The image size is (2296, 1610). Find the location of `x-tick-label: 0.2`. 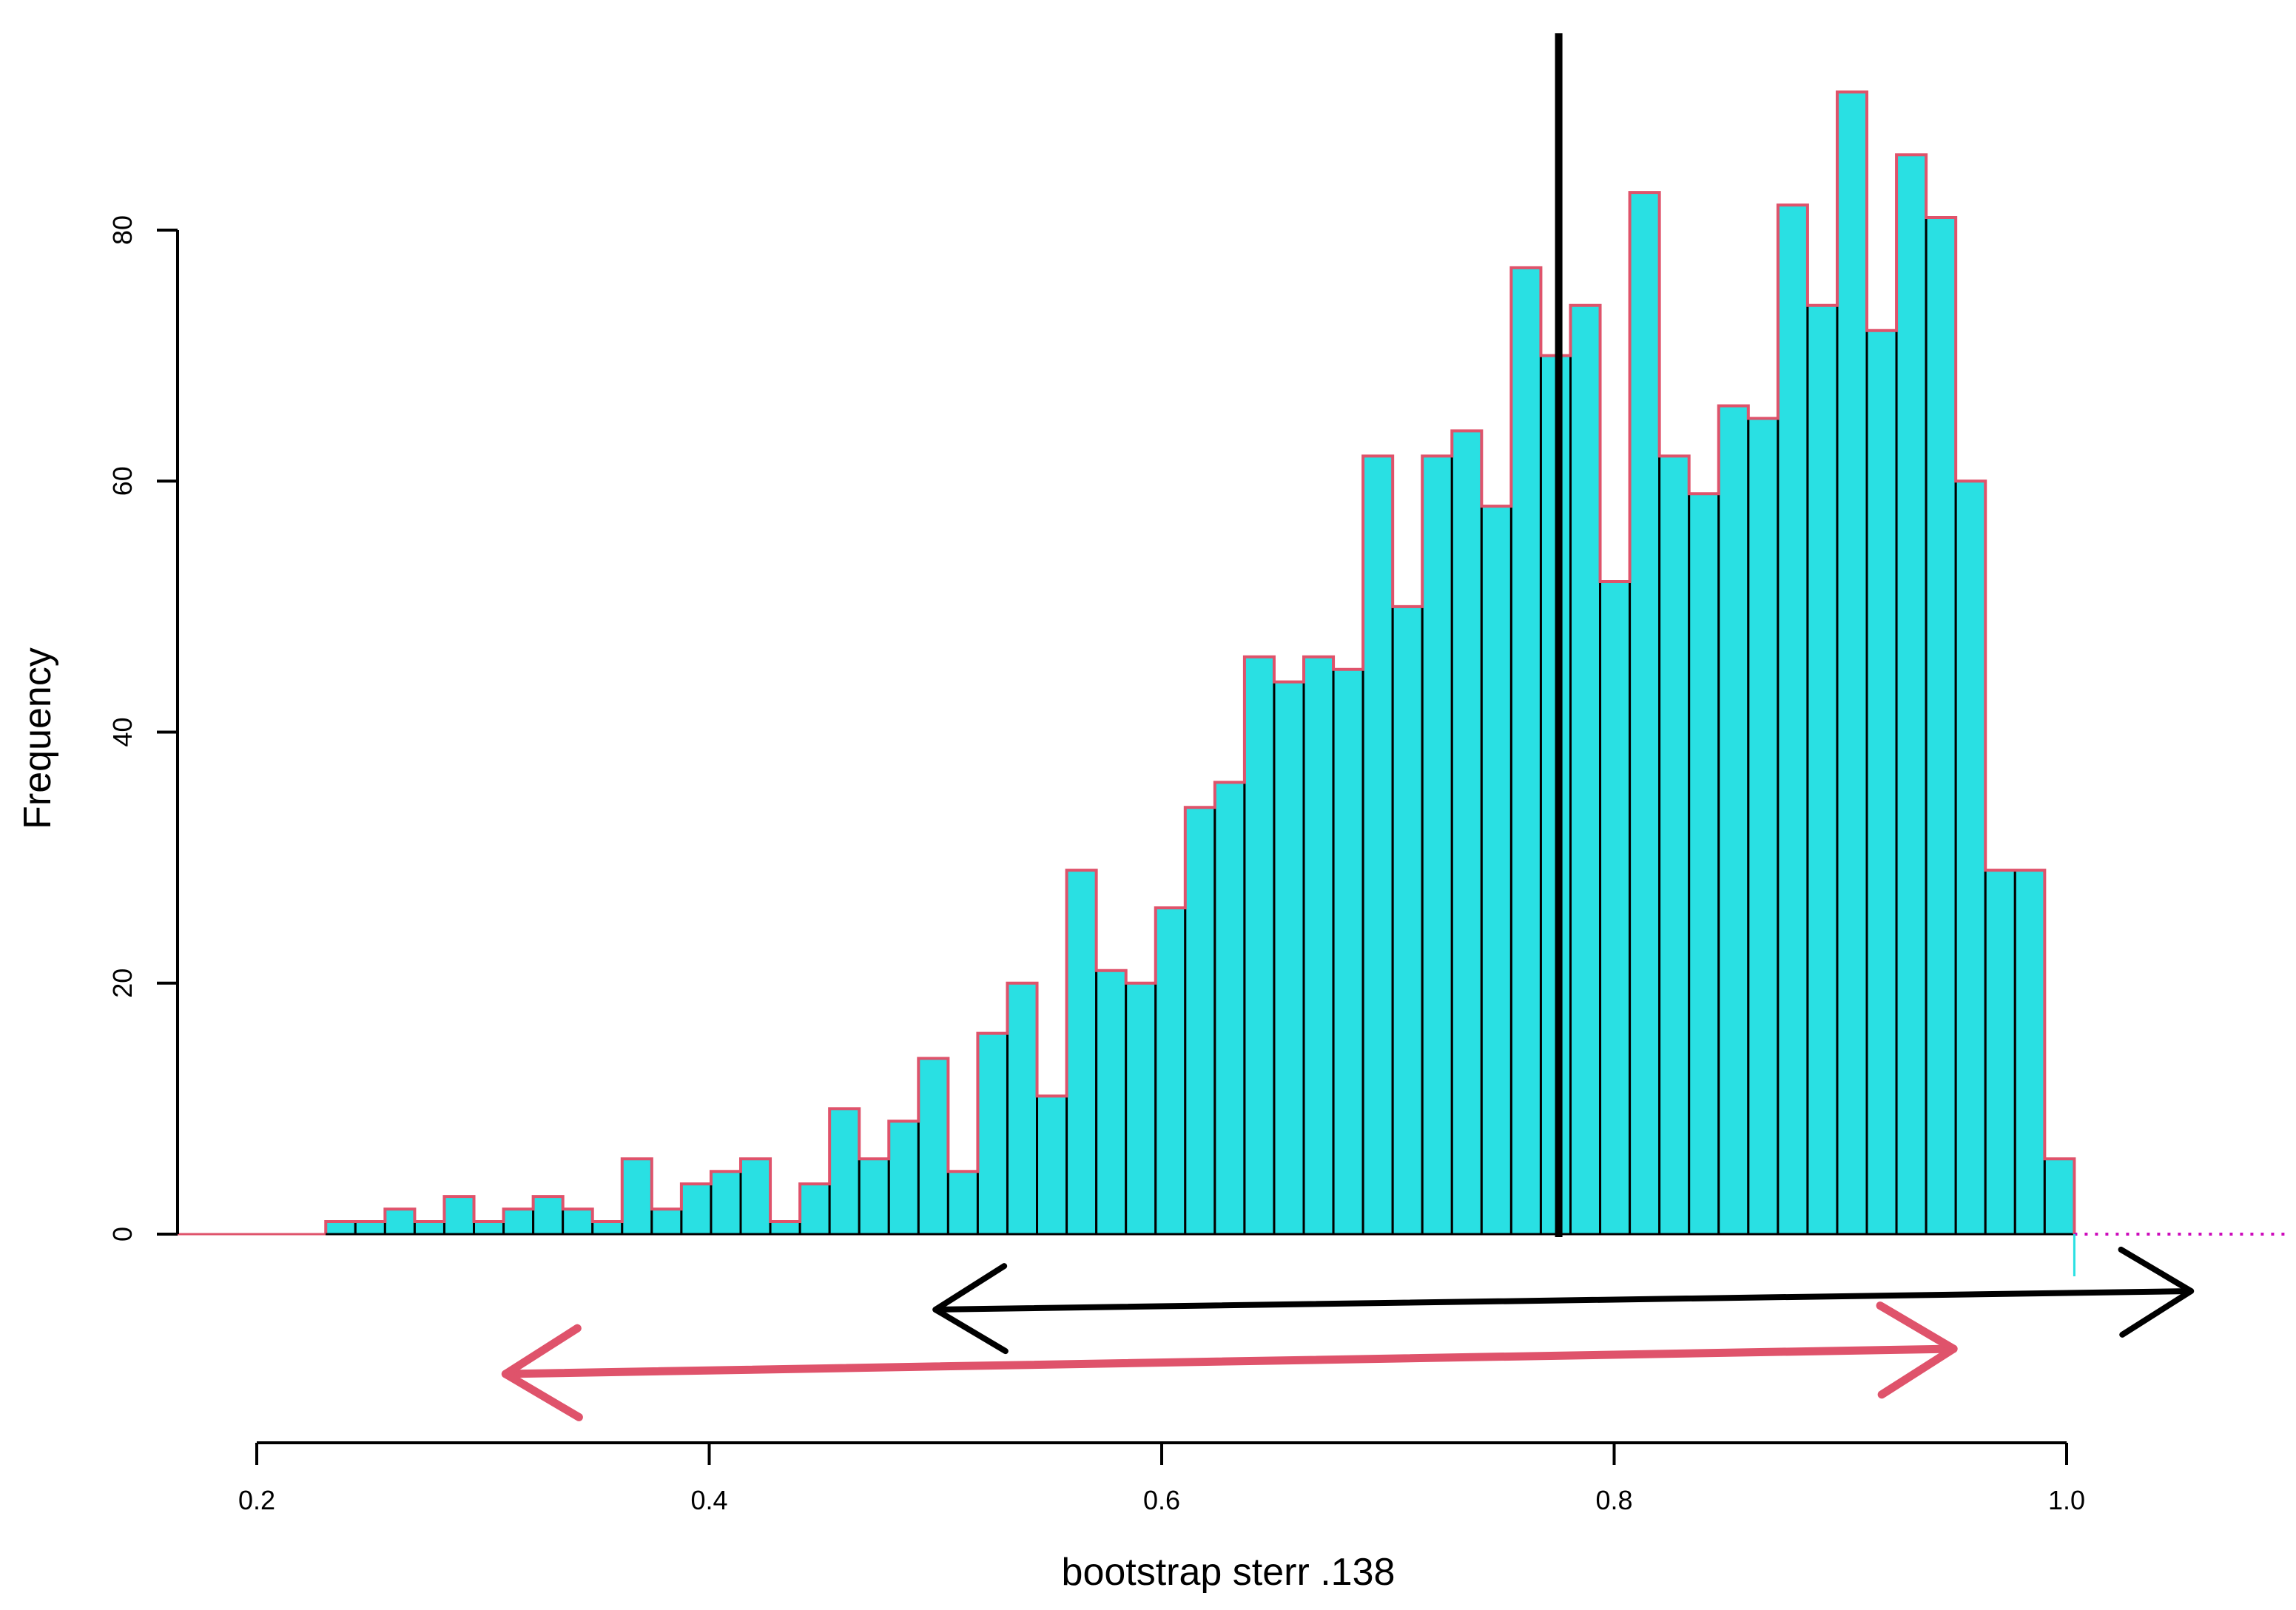

x-tick-label: 0.2 is located at coordinates (256, 1500).